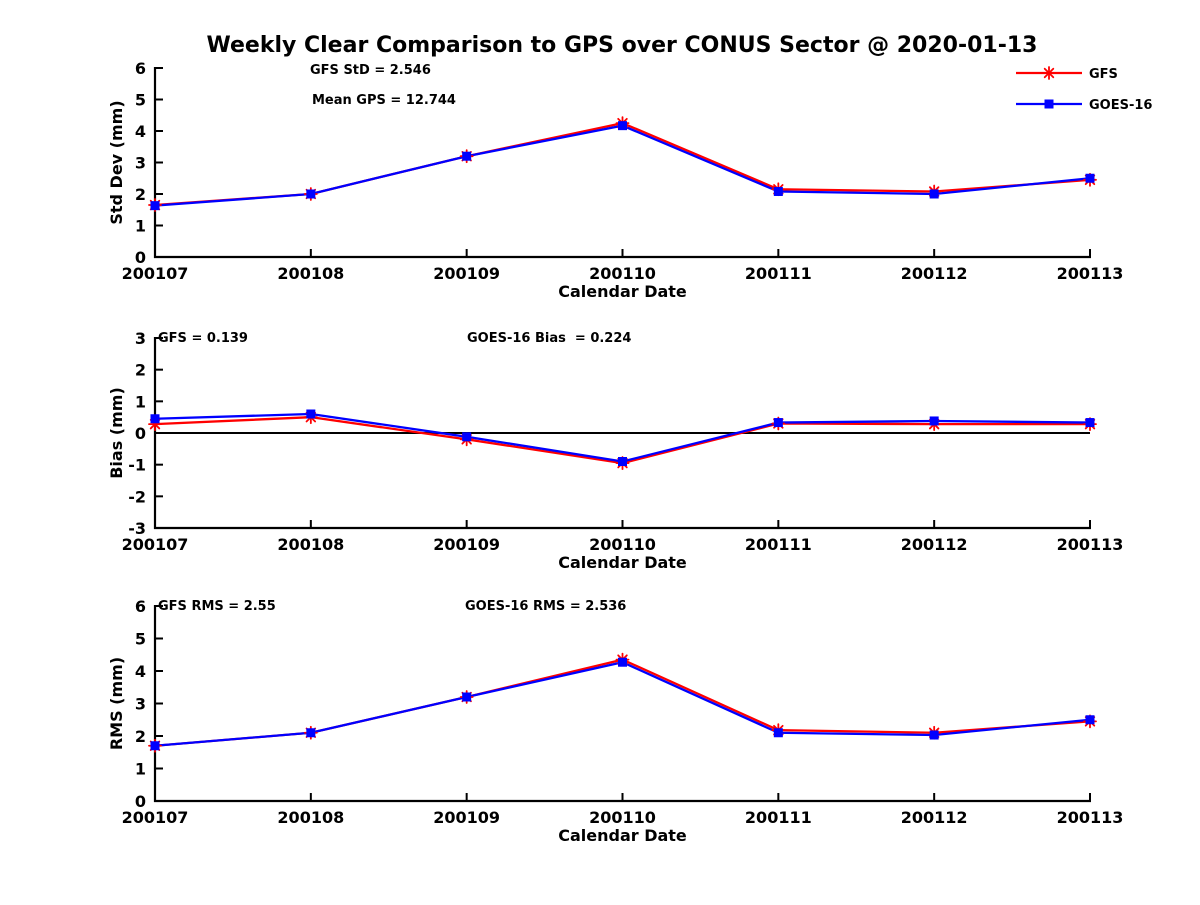 The width and height of the screenshot is (1200, 905). What do you see at coordinates (137, 496) in the screenshot?
I see `y-tick-label: -2` at bounding box center [137, 496].